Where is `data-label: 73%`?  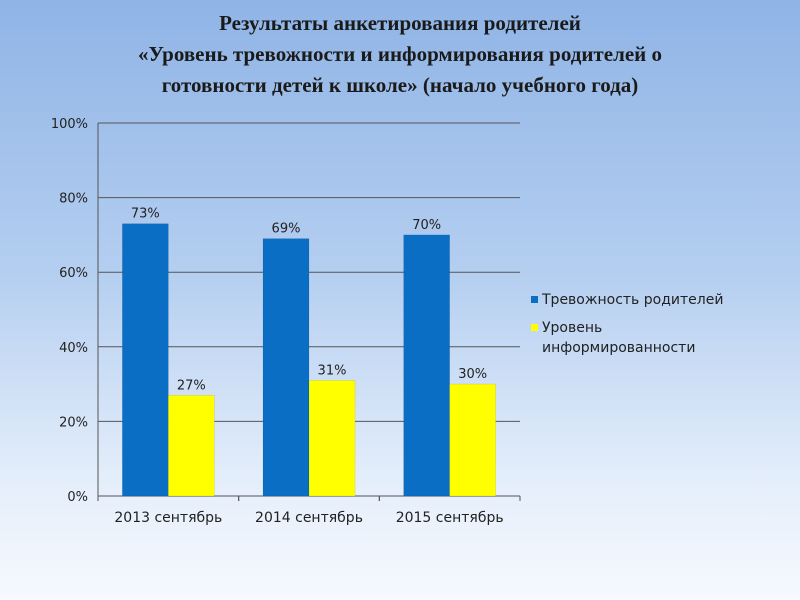
data-label: 73% is located at coordinates (145, 214).